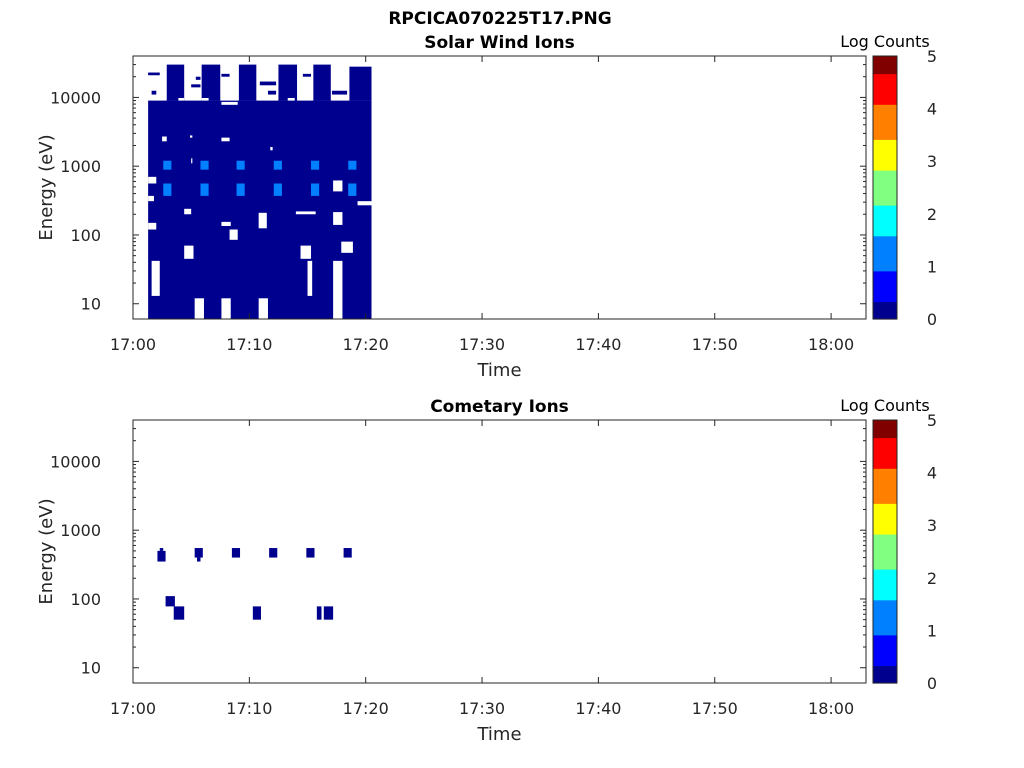  I want to click on x-tick-label: 17:00, so click(133, 344).